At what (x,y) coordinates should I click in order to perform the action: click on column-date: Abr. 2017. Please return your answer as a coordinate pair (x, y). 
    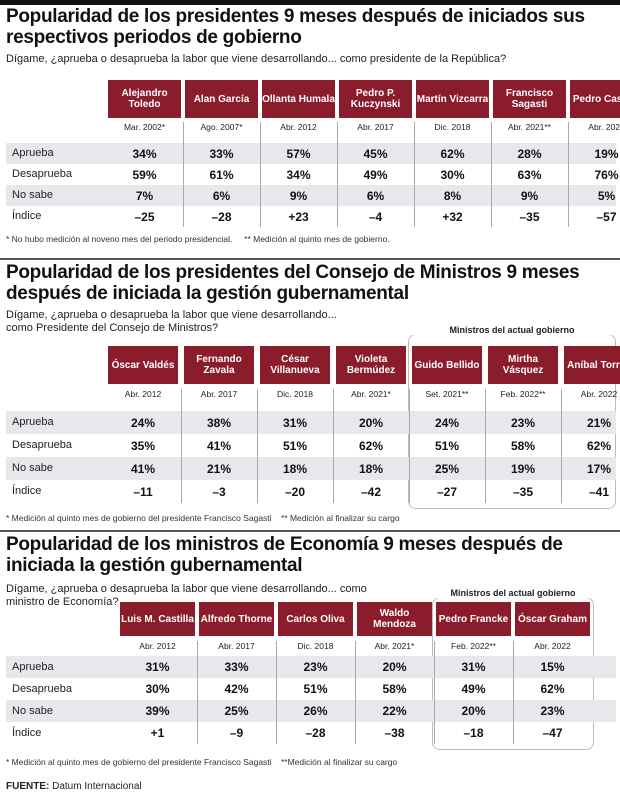
    Looking at the image, I should click on (375, 127).